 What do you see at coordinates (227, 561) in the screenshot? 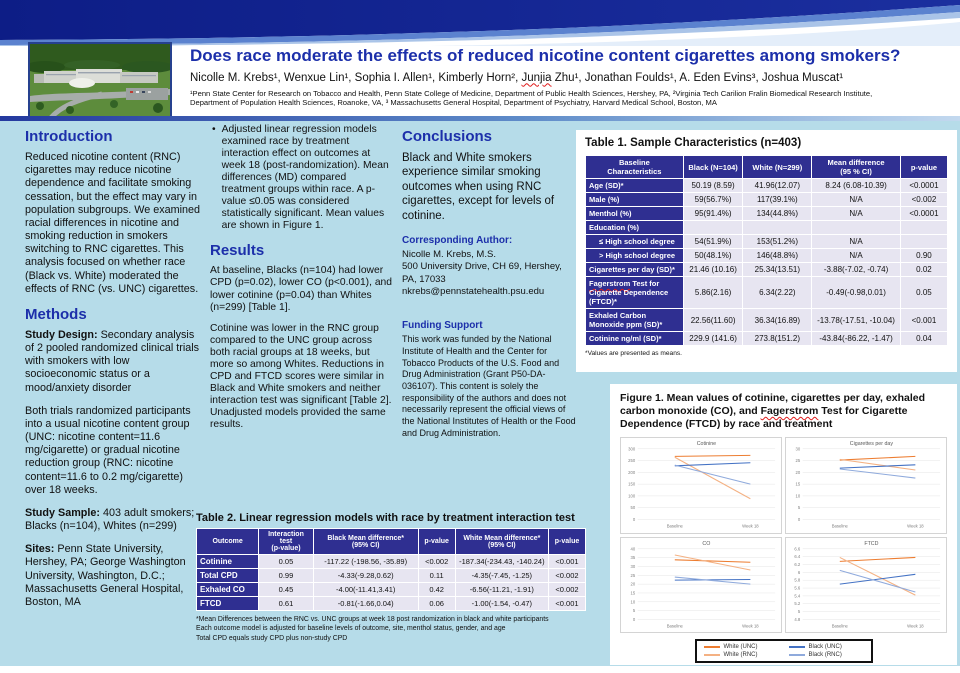
I see `row-label: Cotinine` at bounding box center [227, 561].